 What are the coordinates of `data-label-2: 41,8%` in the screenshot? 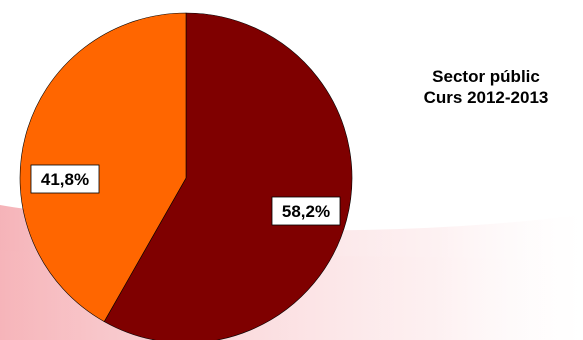 It's located at (65, 179).